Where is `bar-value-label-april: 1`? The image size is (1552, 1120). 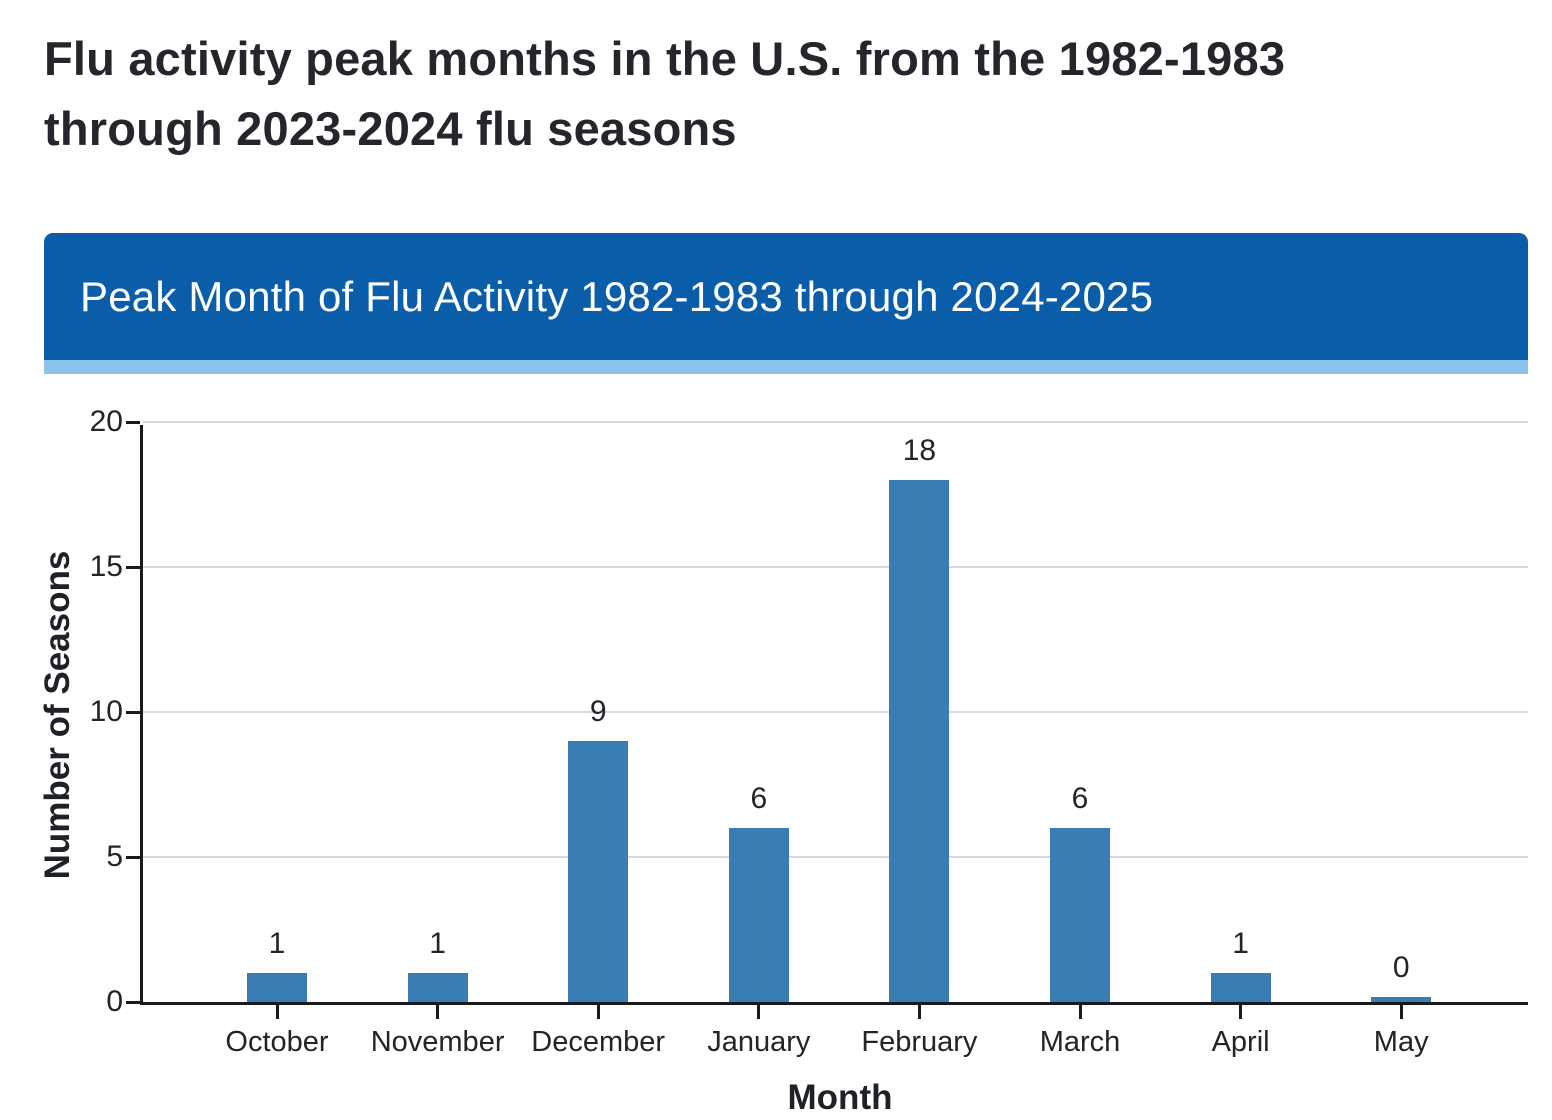
bar-value-label-april: 1 is located at coordinates (1240, 943).